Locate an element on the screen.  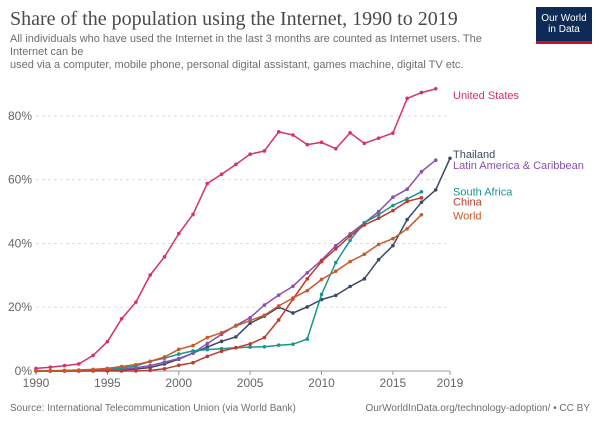
legend-label-south-africa: South Africa is located at coordinates (483, 192).